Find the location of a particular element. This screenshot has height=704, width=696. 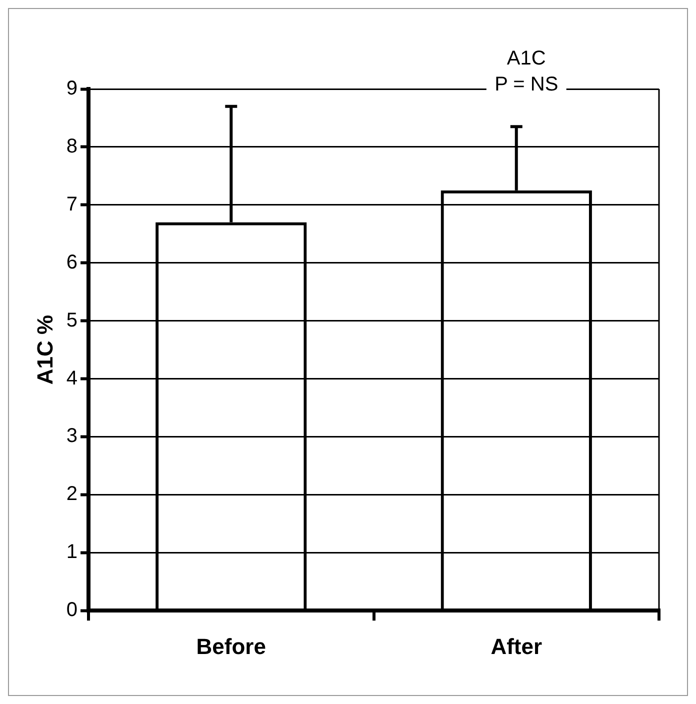

y-tick-label: 5 is located at coordinates (72, 320).